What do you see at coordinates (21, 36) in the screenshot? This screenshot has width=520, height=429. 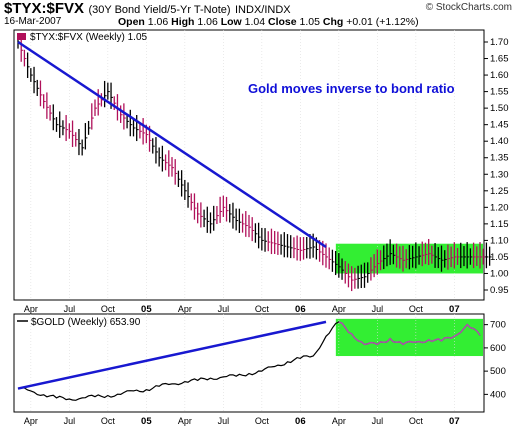 I see `ratio-legend-swatch` at bounding box center [21, 36].